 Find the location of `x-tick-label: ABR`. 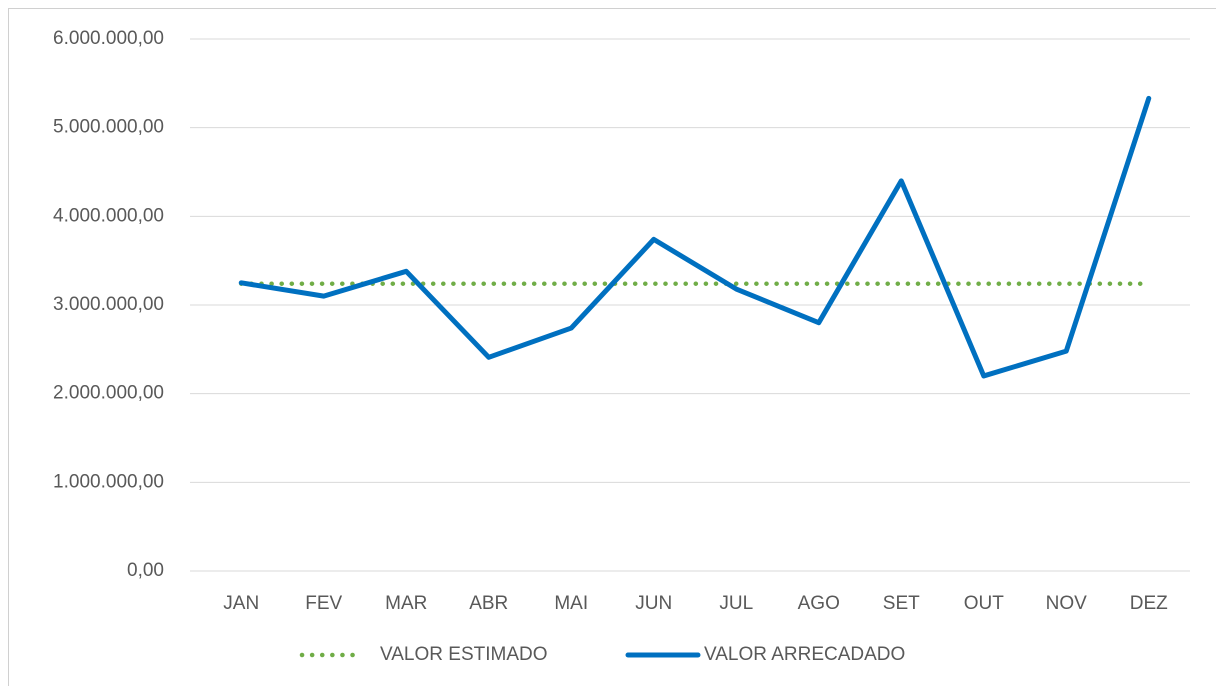

x-tick-label: ABR is located at coordinates (488, 603).